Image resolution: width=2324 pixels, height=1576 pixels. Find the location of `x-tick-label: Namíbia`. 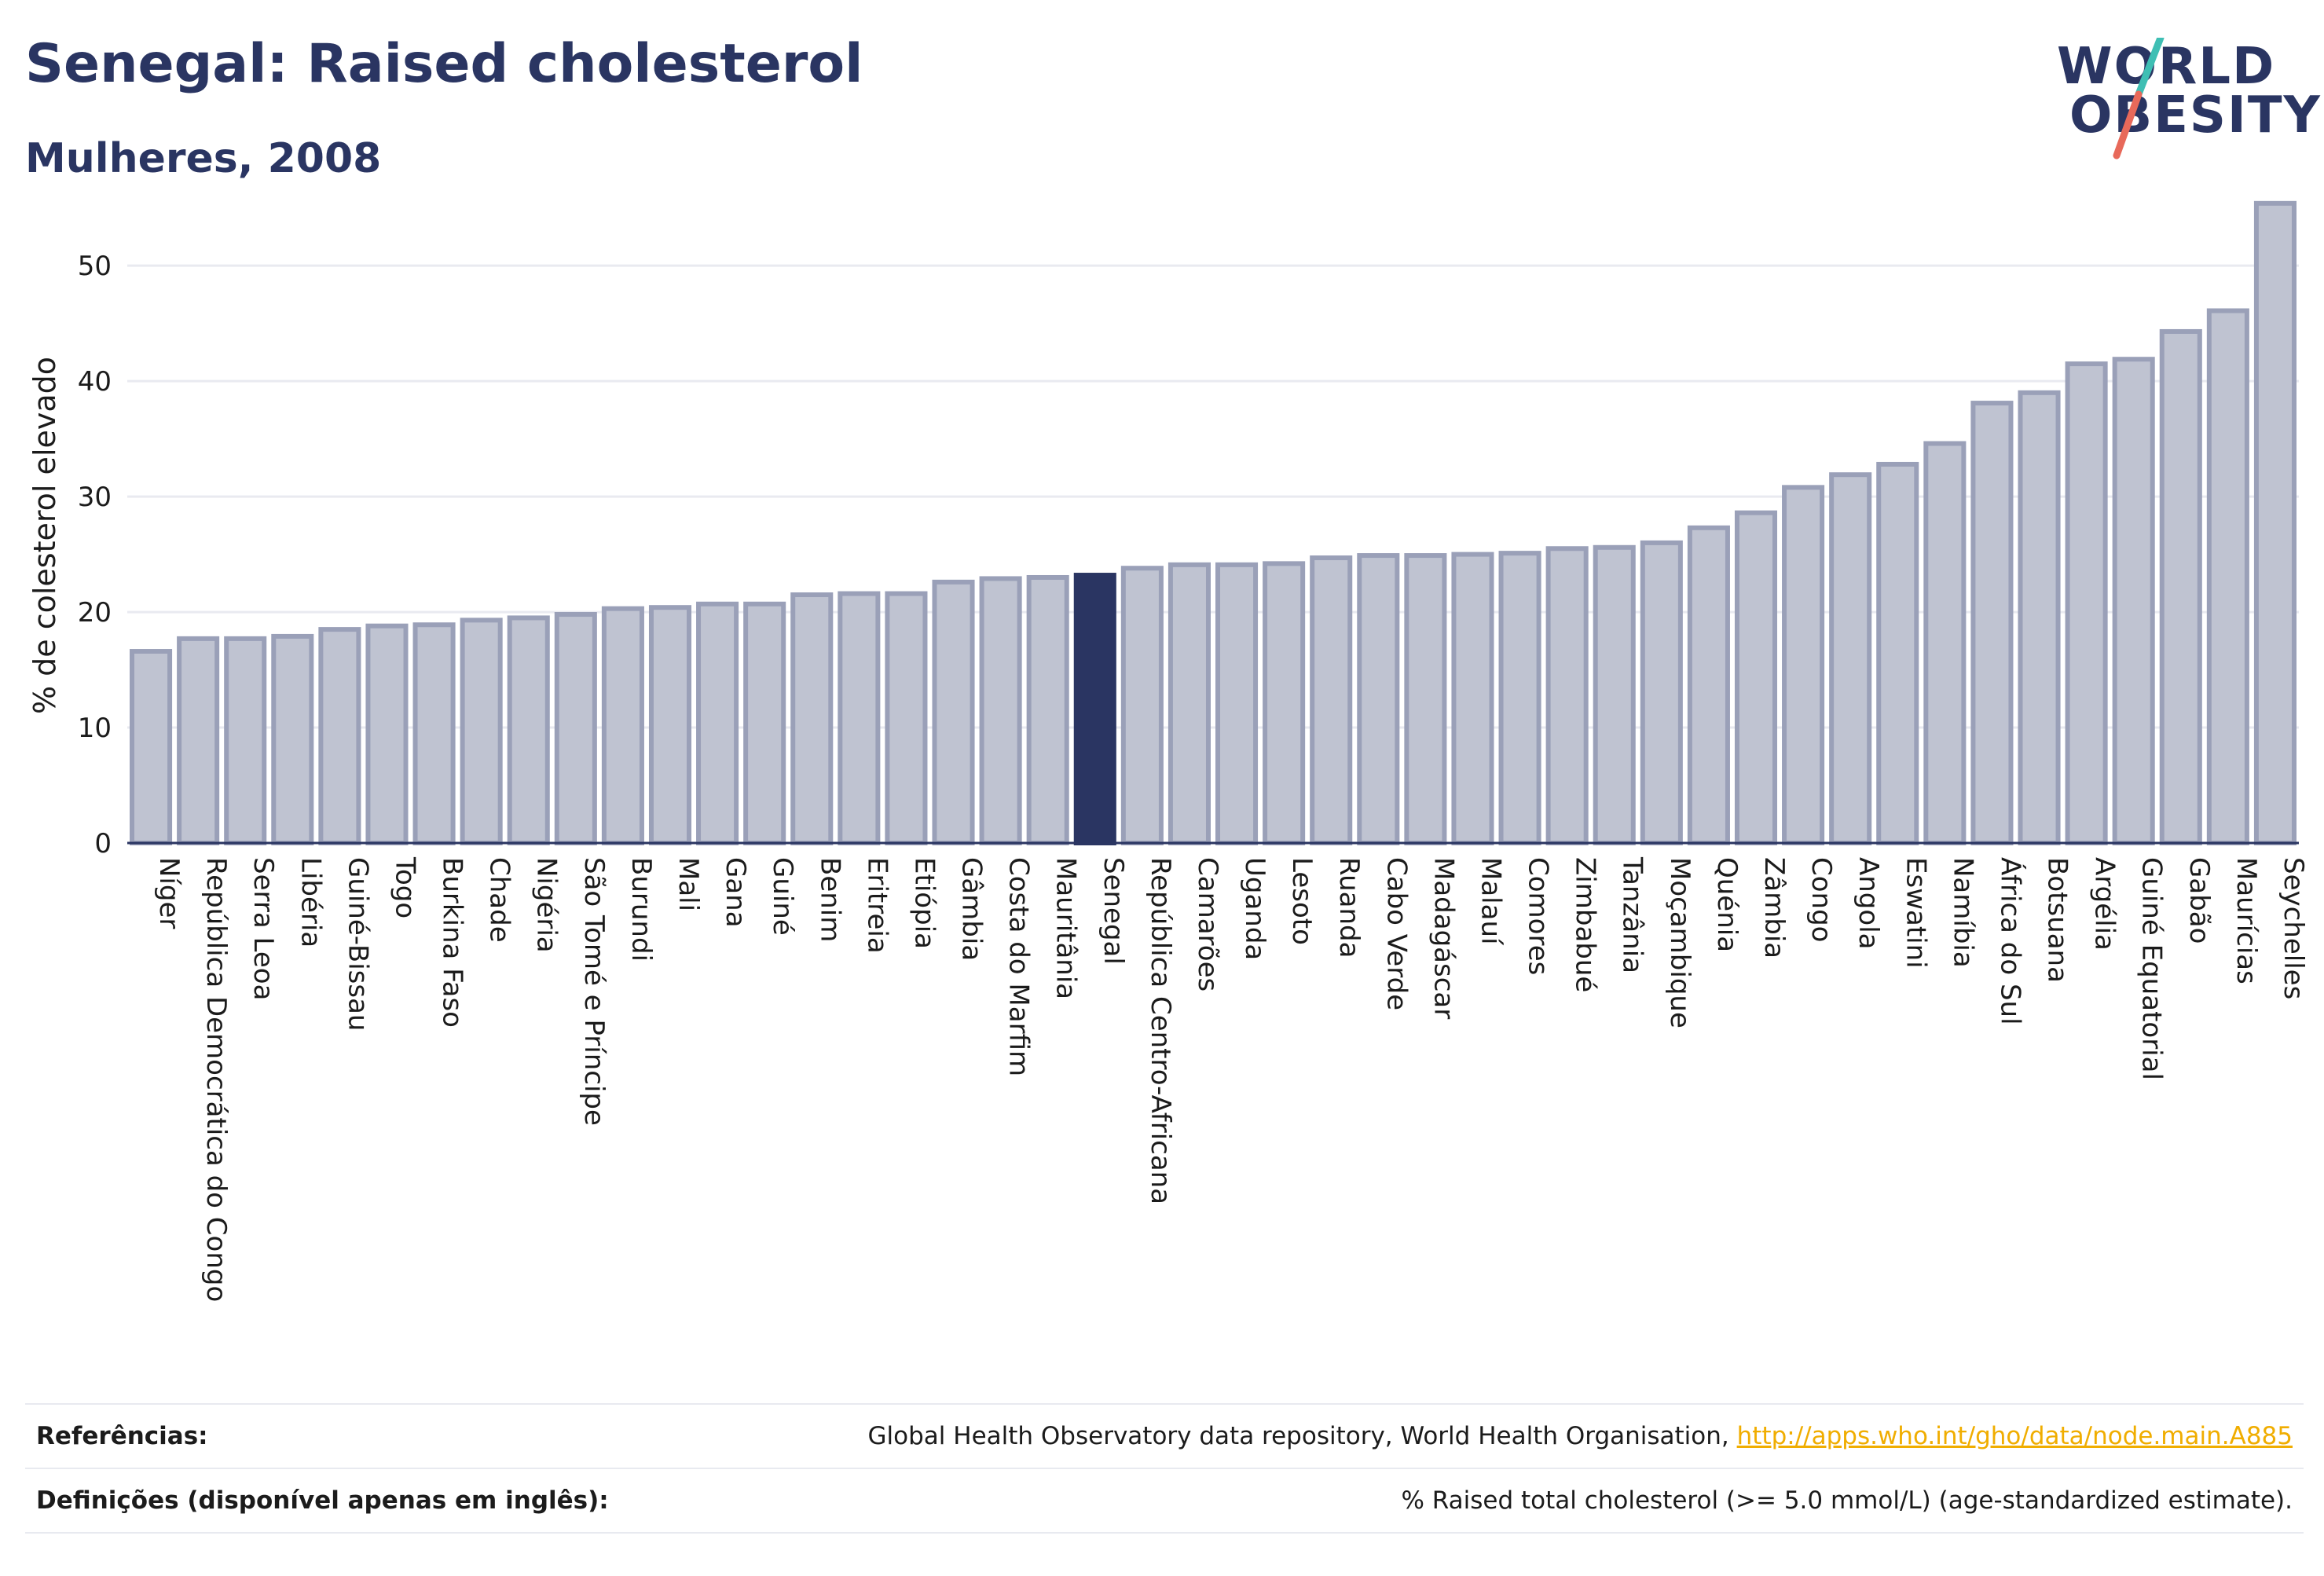

x-tick-label: Namíbia is located at coordinates (1962, 912).